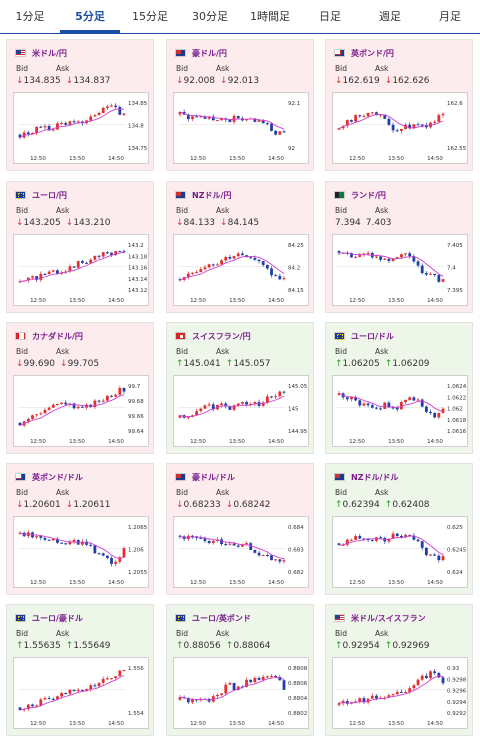 This screenshot has height=743, width=480. Describe the element at coordinates (136, 432) in the screenshot. I see `y-tick-label: 99.64` at that location.